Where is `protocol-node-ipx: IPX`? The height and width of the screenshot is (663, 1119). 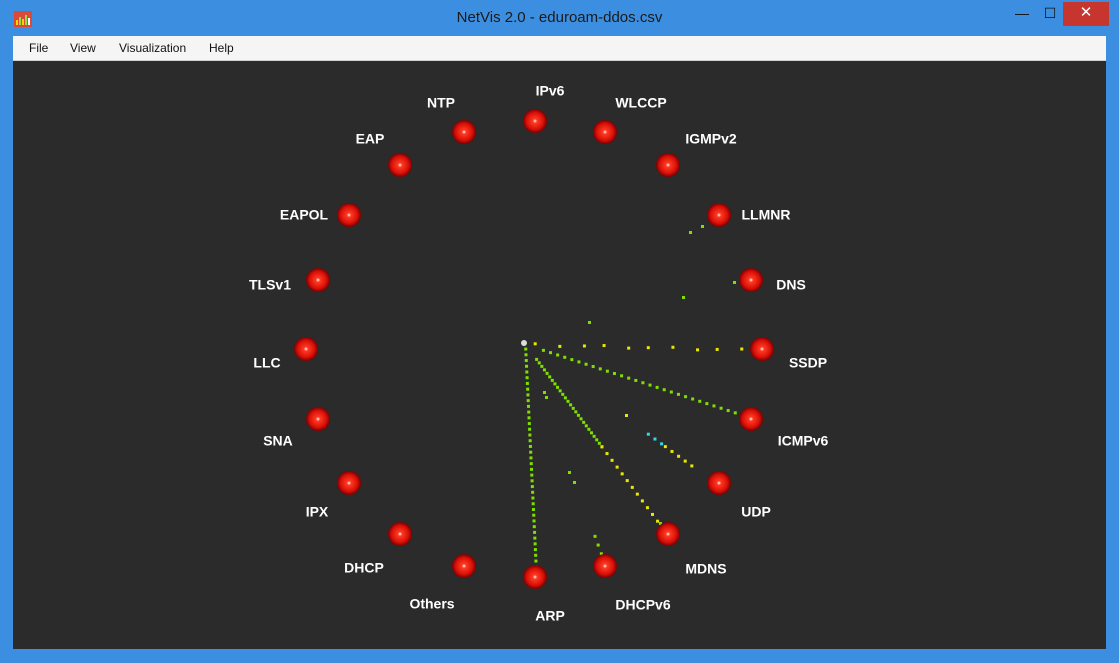
protocol-node-ipx: IPX is located at coordinates (333, 495).